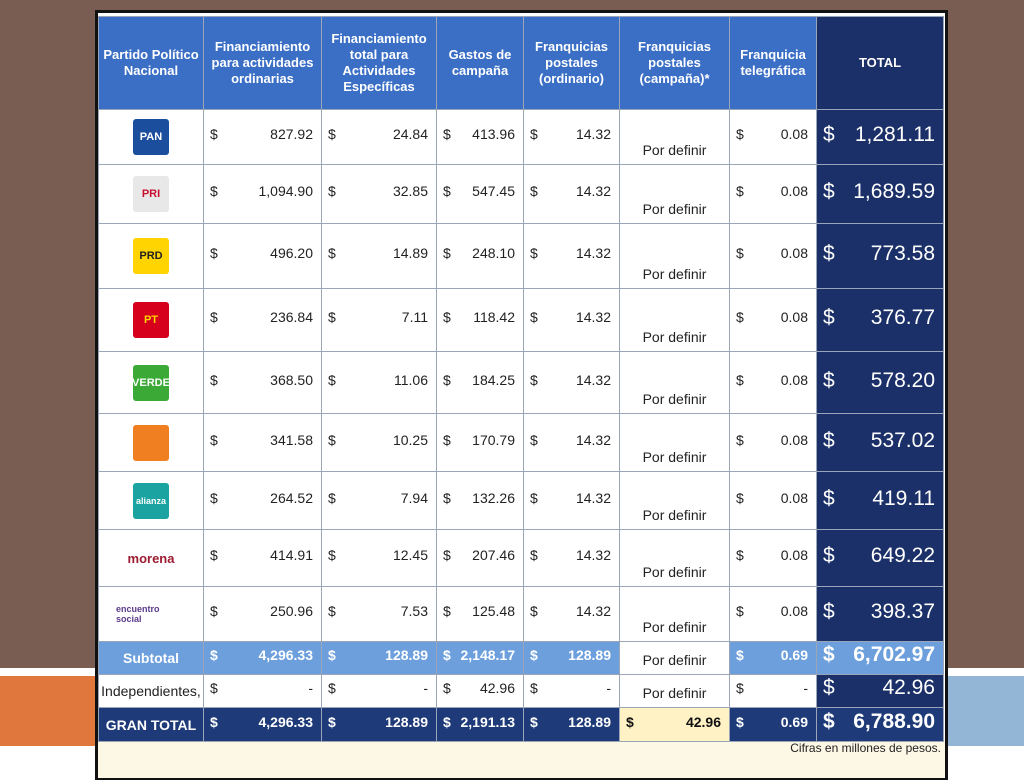  What do you see at coordinates (286, 191) in the screenshot?
I see `amount: 1,094.90` at bounding box center [286, 191].